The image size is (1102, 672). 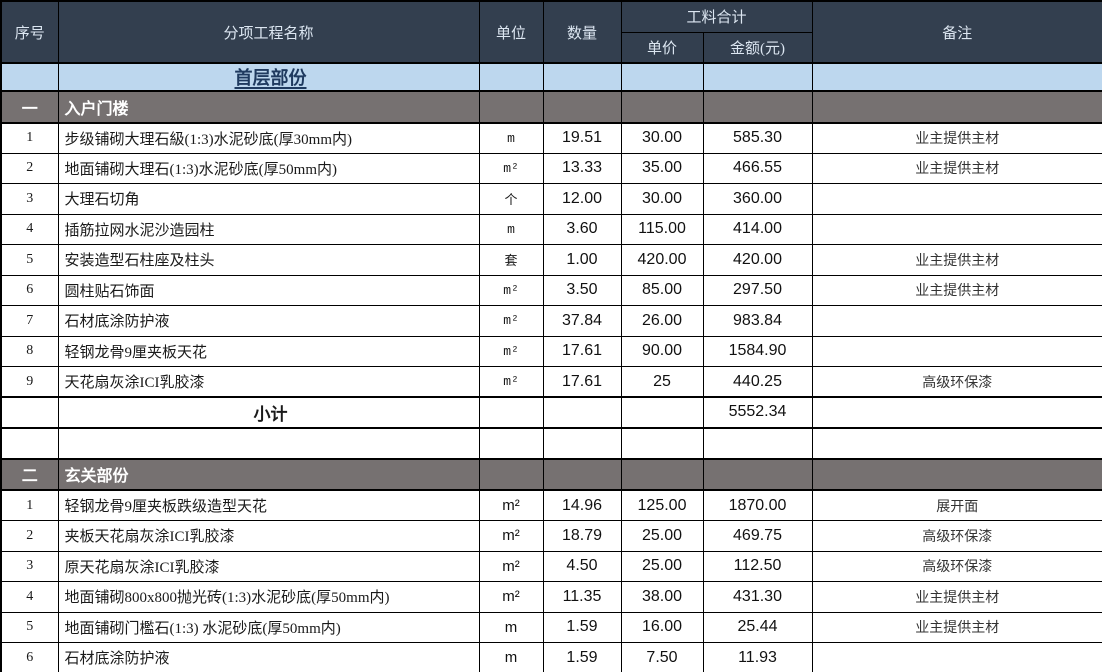 What do you see at coordinates (582, 229) in the screenshot?
I see `item-qty: 3.60` at bounding box center [582, 229].